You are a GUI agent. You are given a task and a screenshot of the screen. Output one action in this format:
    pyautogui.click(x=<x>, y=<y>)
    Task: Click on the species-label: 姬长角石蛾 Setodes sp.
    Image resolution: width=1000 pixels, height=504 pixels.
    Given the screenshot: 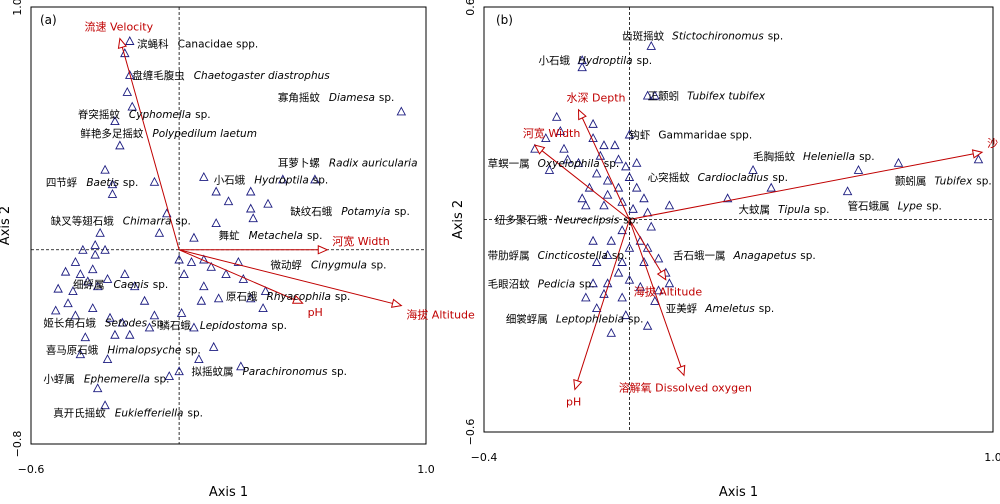 What is the action you would take?
    pyautogui.click(x=104, y=323)
    